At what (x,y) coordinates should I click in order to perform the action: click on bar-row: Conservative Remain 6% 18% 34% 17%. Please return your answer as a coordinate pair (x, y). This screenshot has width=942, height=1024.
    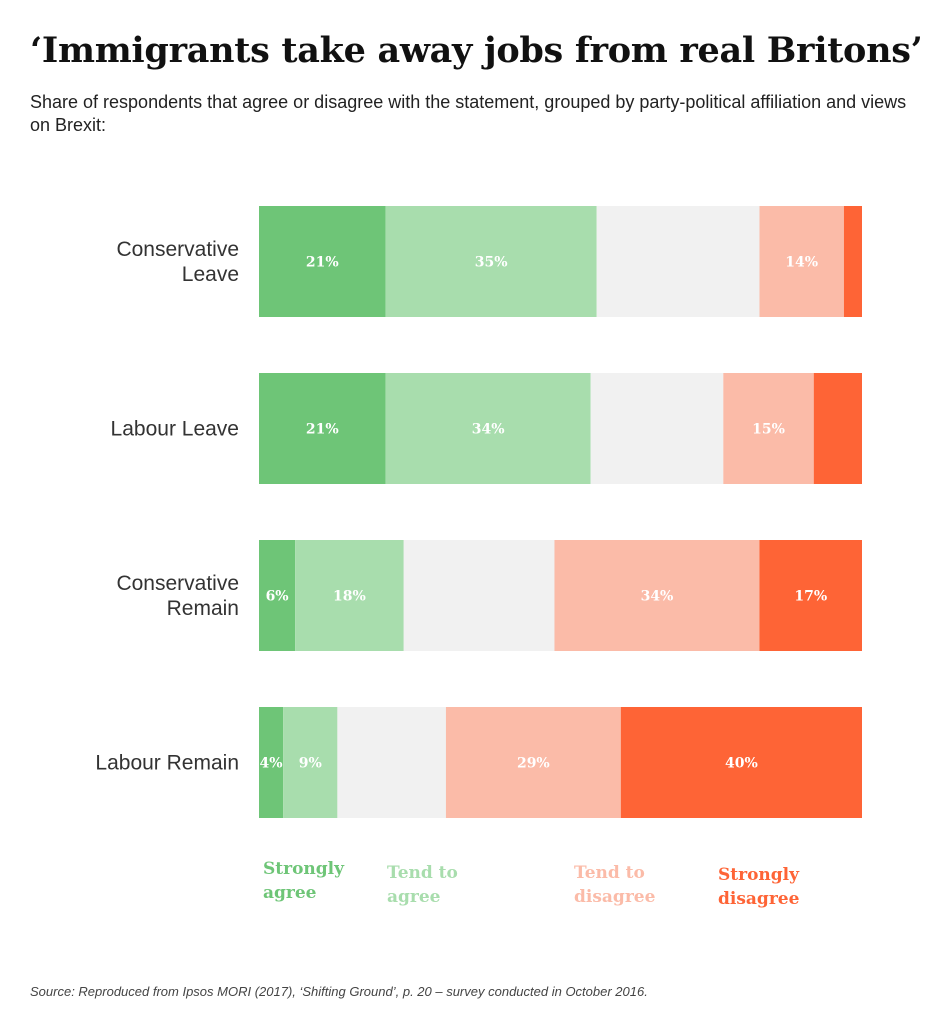
    Looking at the image, I should click on (489, 595).